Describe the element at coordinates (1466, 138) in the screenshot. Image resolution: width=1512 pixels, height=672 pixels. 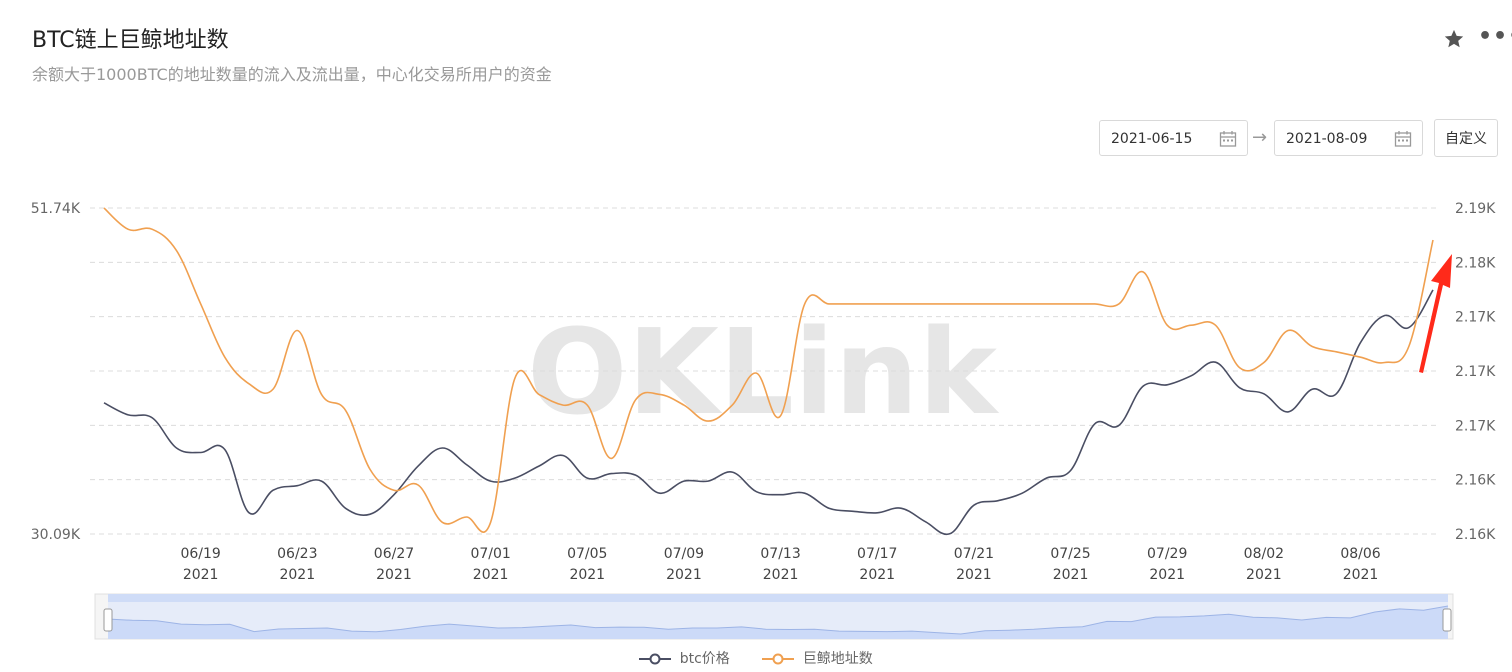
I see `custom-range-button: 自定义` at that location.